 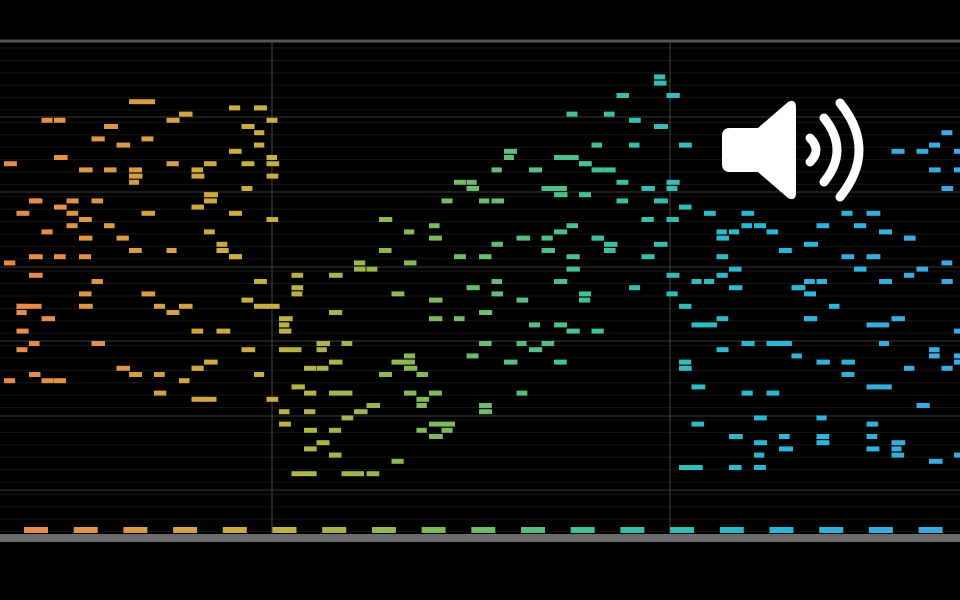 I want to click on bottom-bar, so click(x=480, y=538).